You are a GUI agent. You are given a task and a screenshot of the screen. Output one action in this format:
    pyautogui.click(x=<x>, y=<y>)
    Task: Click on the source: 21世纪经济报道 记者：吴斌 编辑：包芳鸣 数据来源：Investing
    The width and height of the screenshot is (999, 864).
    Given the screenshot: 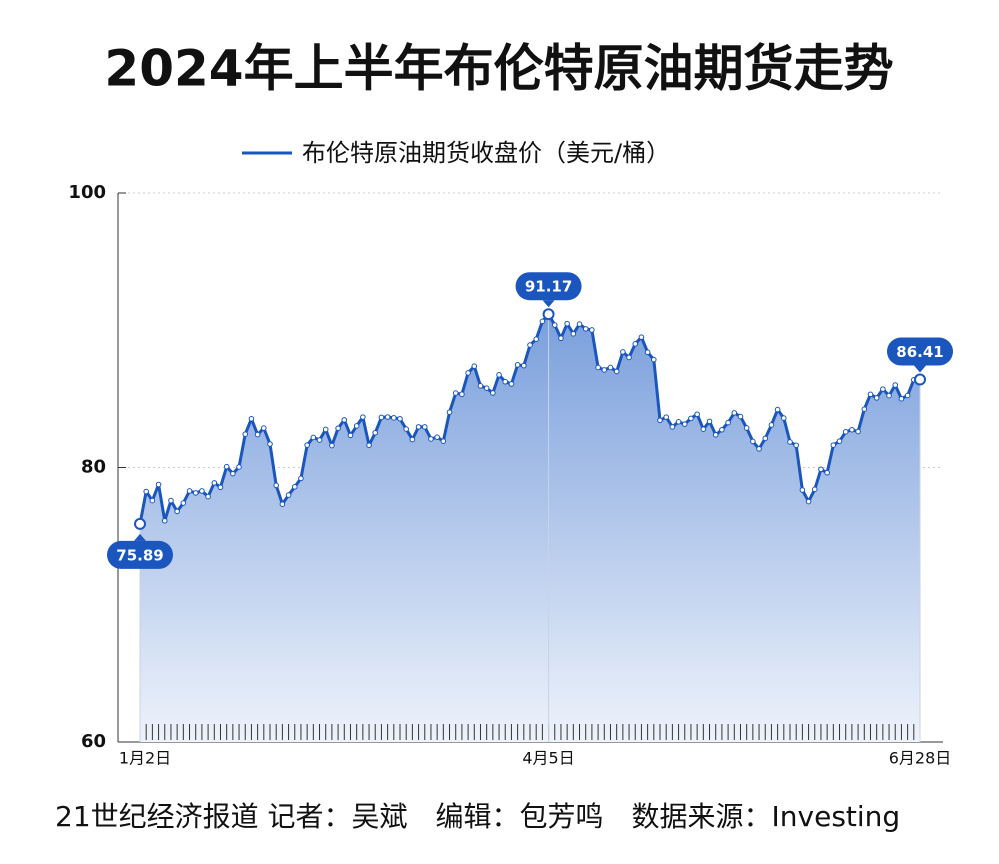 What is the action you would take?
    pyautogui.click(x=477, y=816)
    